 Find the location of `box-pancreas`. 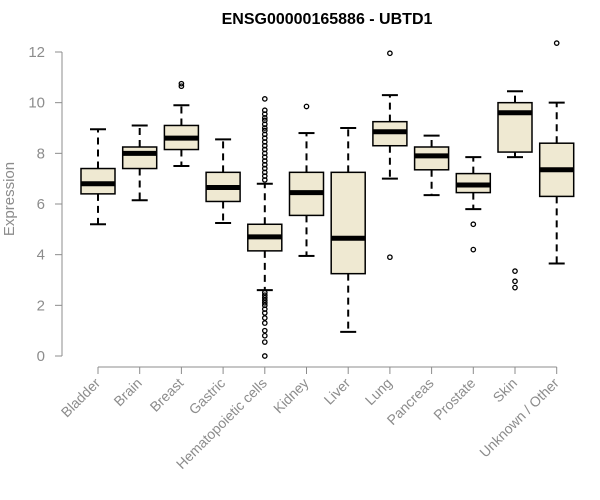

box-pancreas is located at coordinates (431, 165).